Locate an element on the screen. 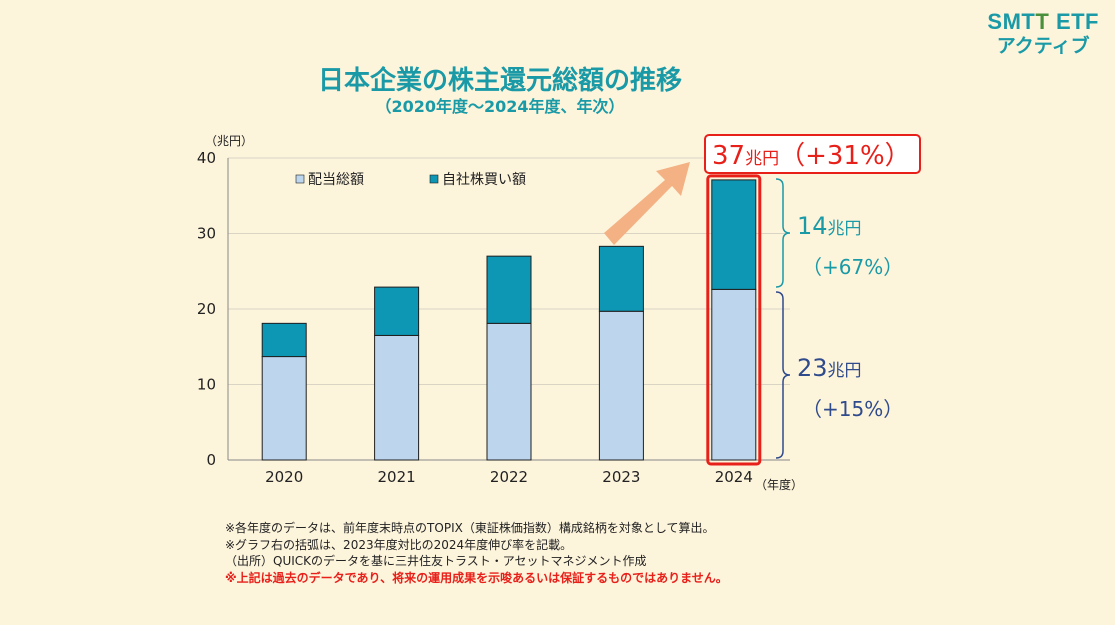  highlight-box-2024 is located at coordinates (734, 320).